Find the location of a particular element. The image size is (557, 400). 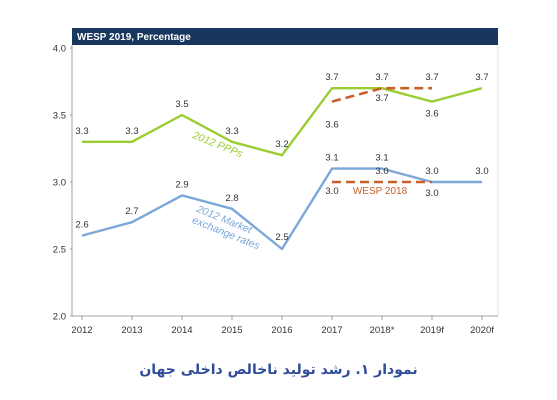

figure-caption: نمودار ۱. رشد تولید ناخالص داخلی جهان is located at coordinates (278, 370).